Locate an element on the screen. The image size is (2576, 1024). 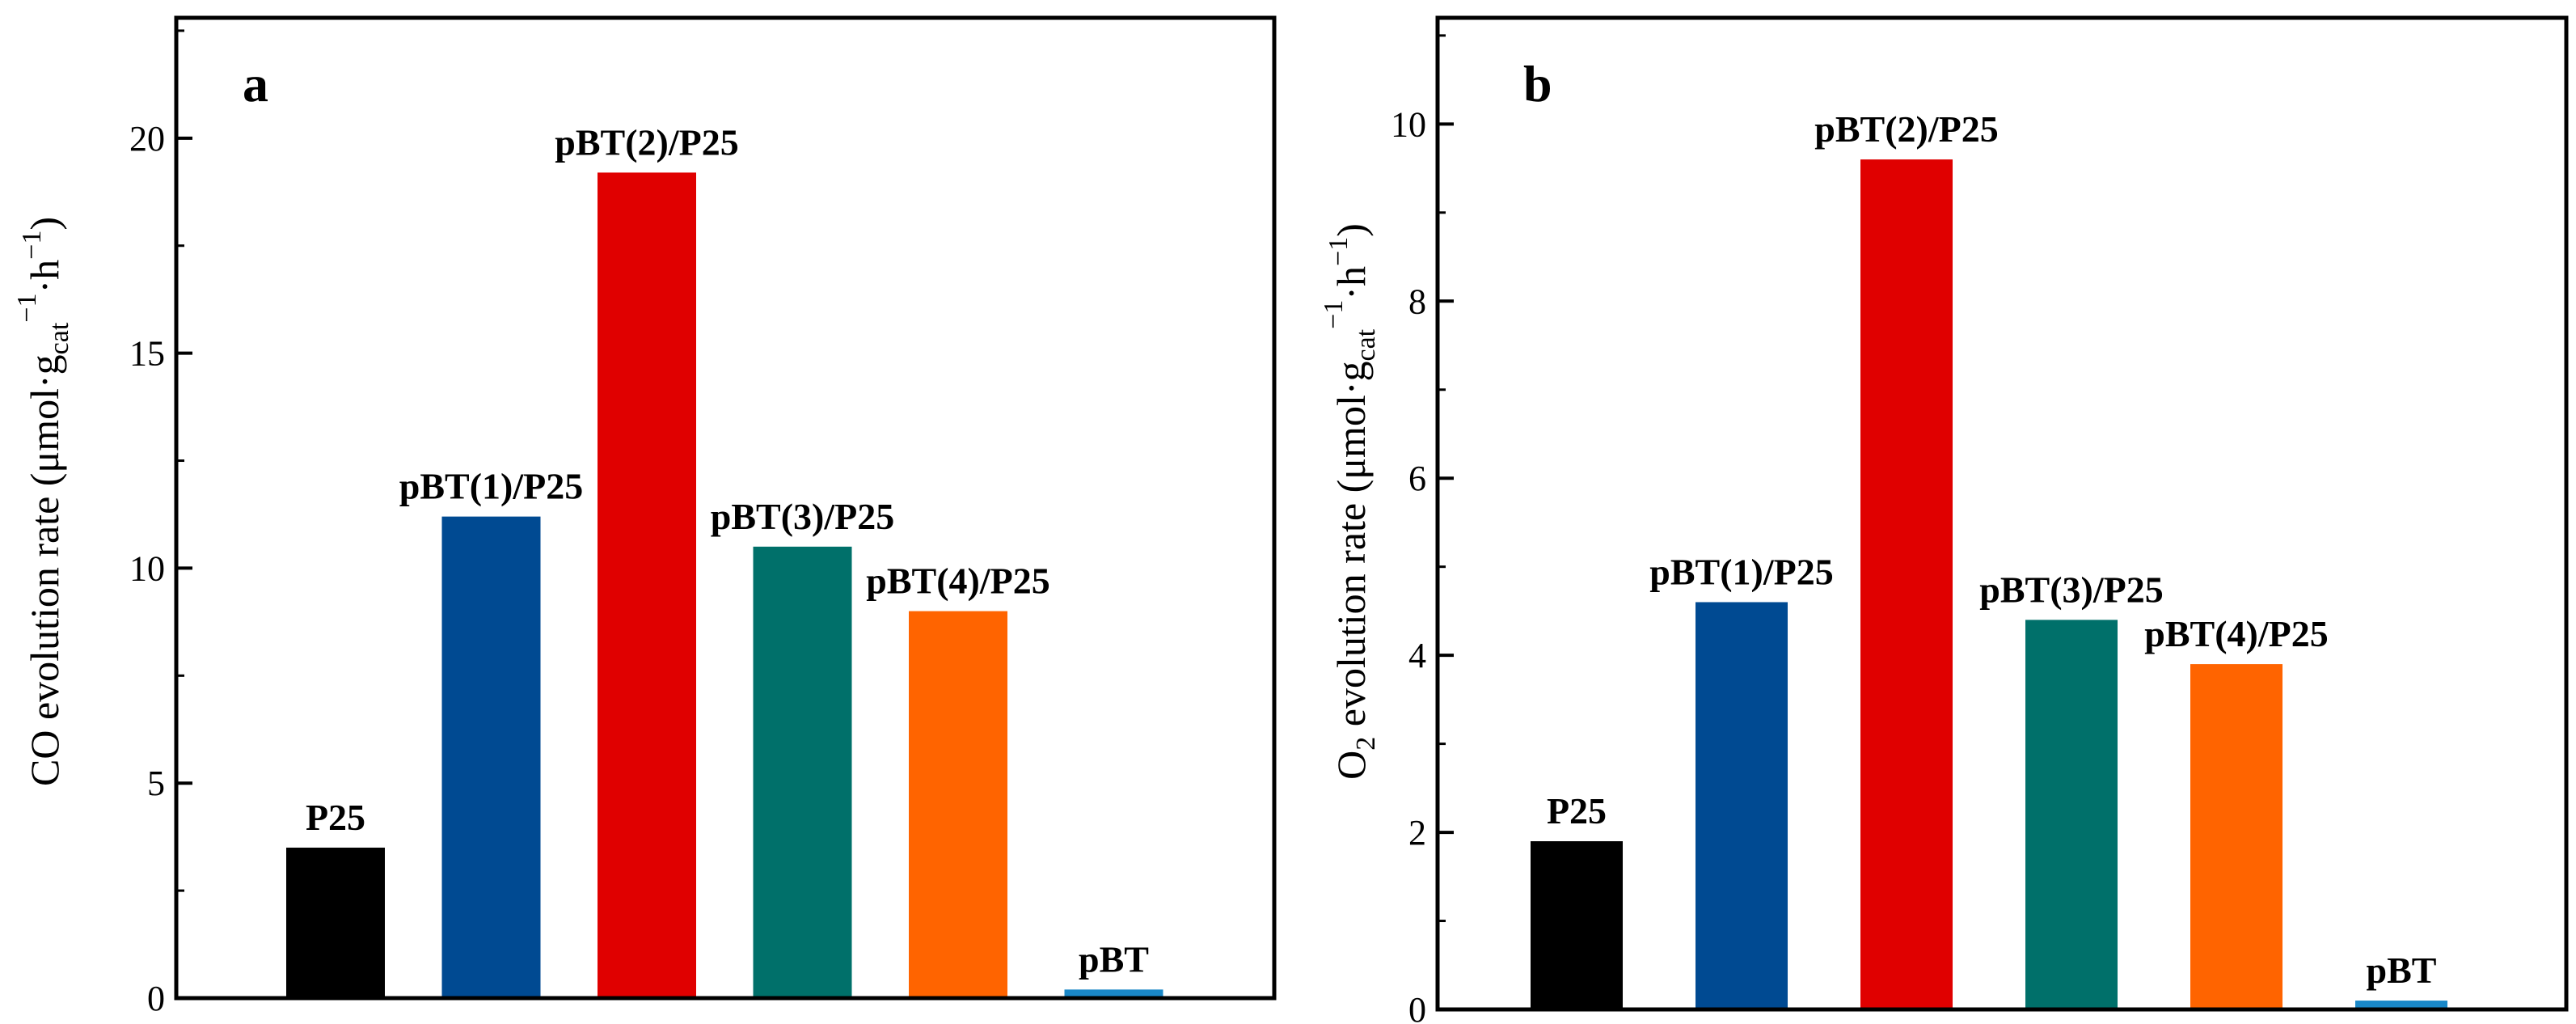
y-tick-label: 20 is located at coordinates (147, 139).